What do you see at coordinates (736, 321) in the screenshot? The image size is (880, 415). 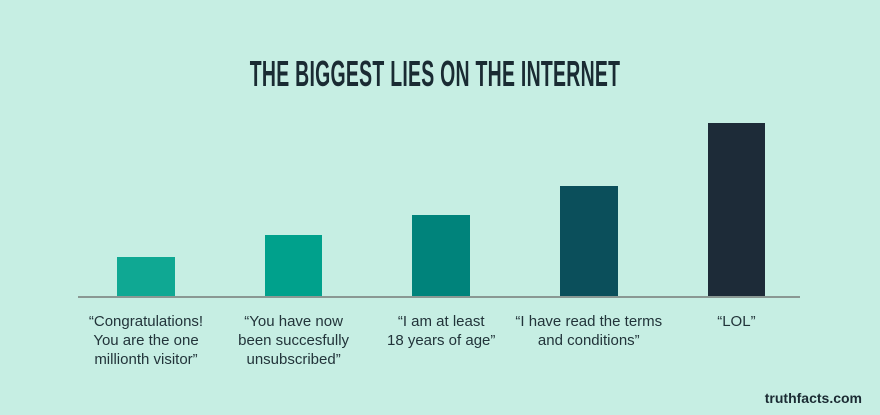 I see `bar-label: “LOL”` at bounding box center [736, 321].